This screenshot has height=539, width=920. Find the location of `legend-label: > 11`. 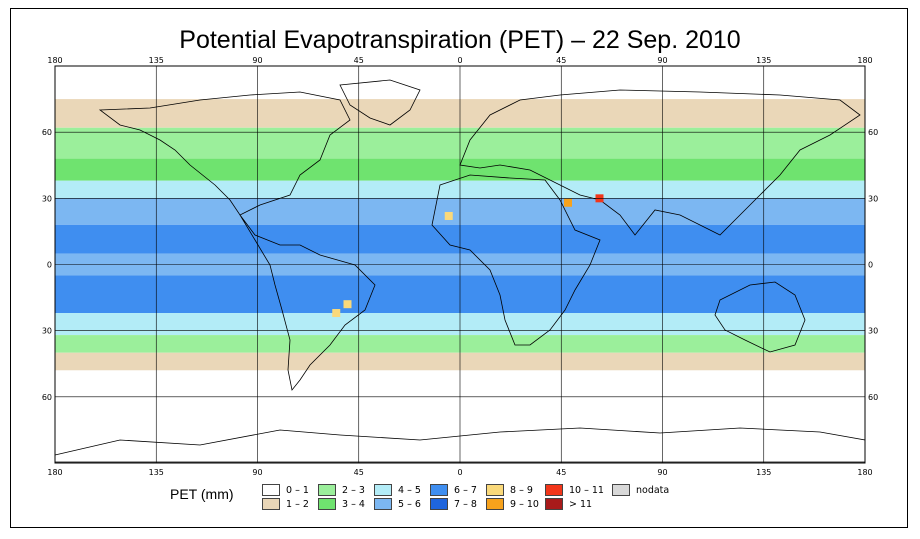

legend-label: > 11 is located at coordinates (581, 504).